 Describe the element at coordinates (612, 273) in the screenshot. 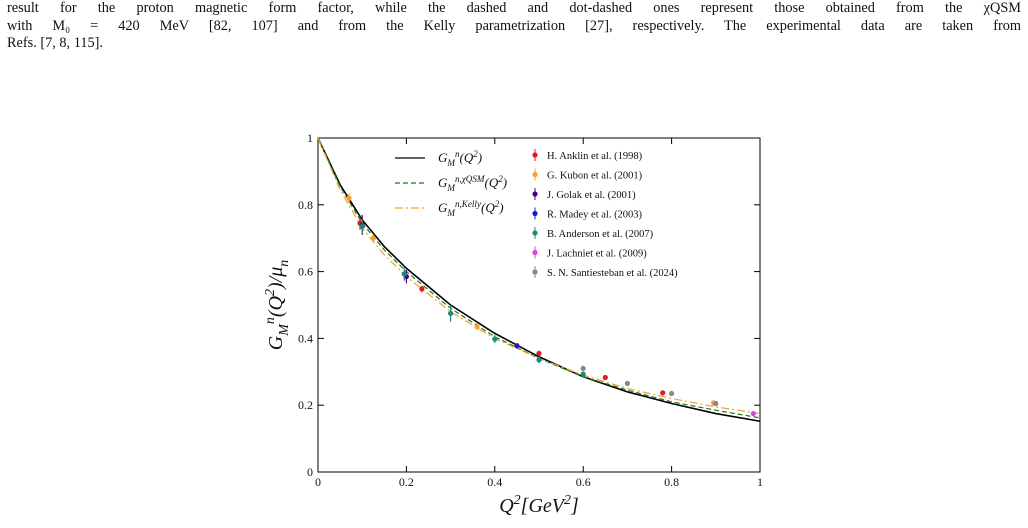

I see `legend-label: S. N. Santiesteban et al. (2024)` at that location.